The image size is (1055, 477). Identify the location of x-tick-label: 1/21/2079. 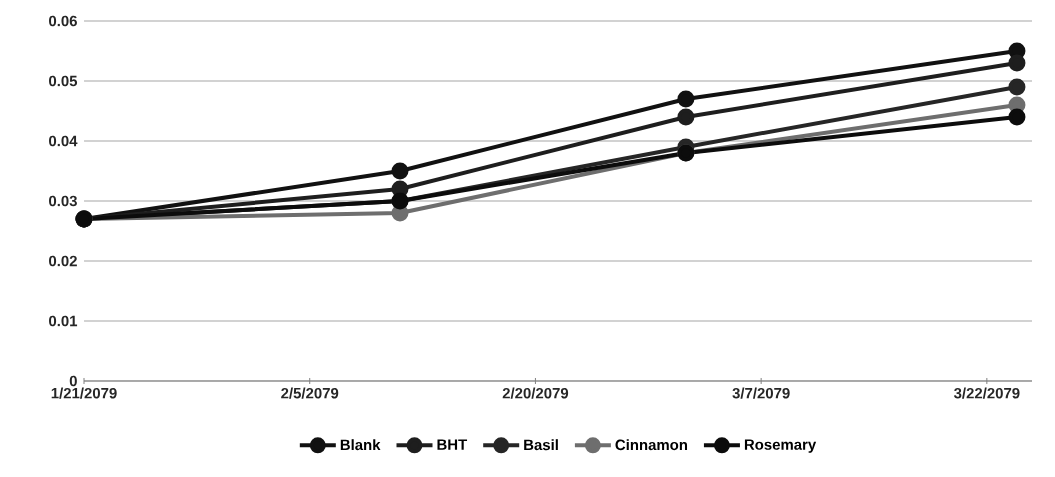
(84, 393).